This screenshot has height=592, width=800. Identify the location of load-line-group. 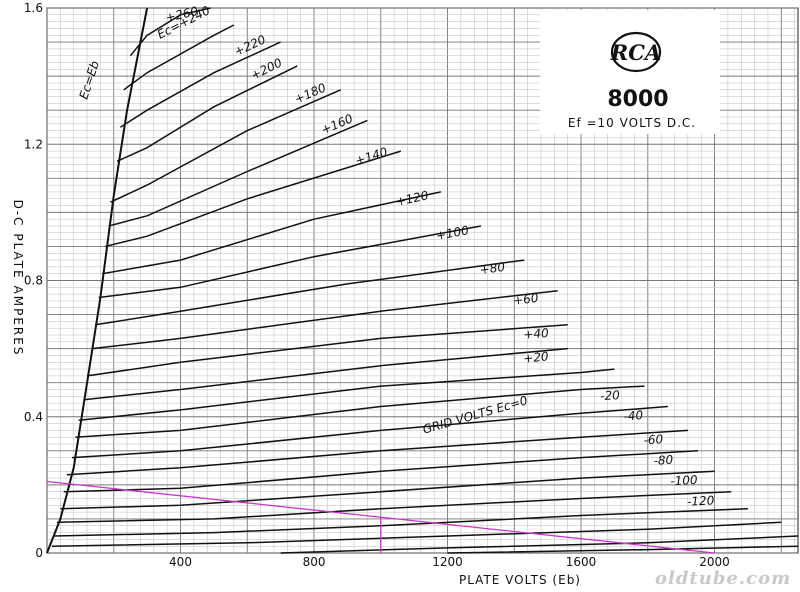
(380, 517).